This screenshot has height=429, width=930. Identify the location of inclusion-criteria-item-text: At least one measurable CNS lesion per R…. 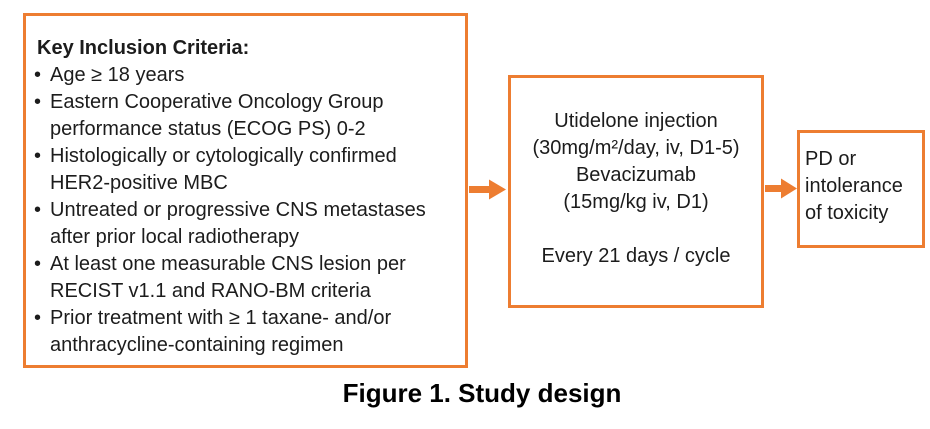
(228, 277).